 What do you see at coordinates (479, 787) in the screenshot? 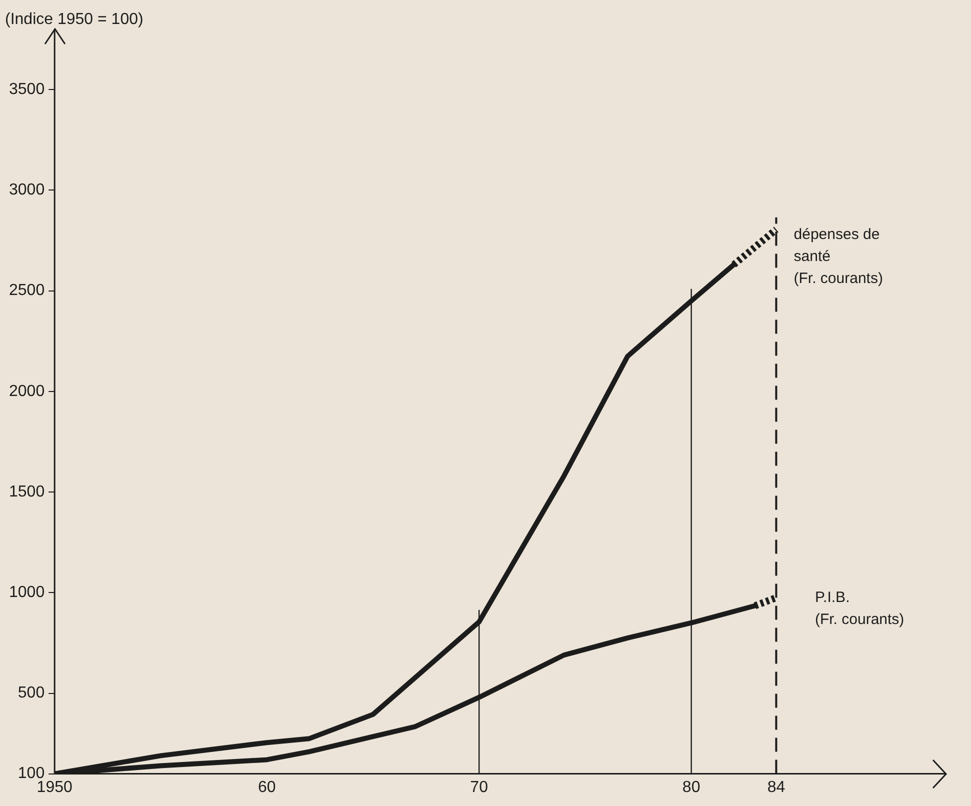
I see `x-tick-label: 70` at bounding box center [479, 787].